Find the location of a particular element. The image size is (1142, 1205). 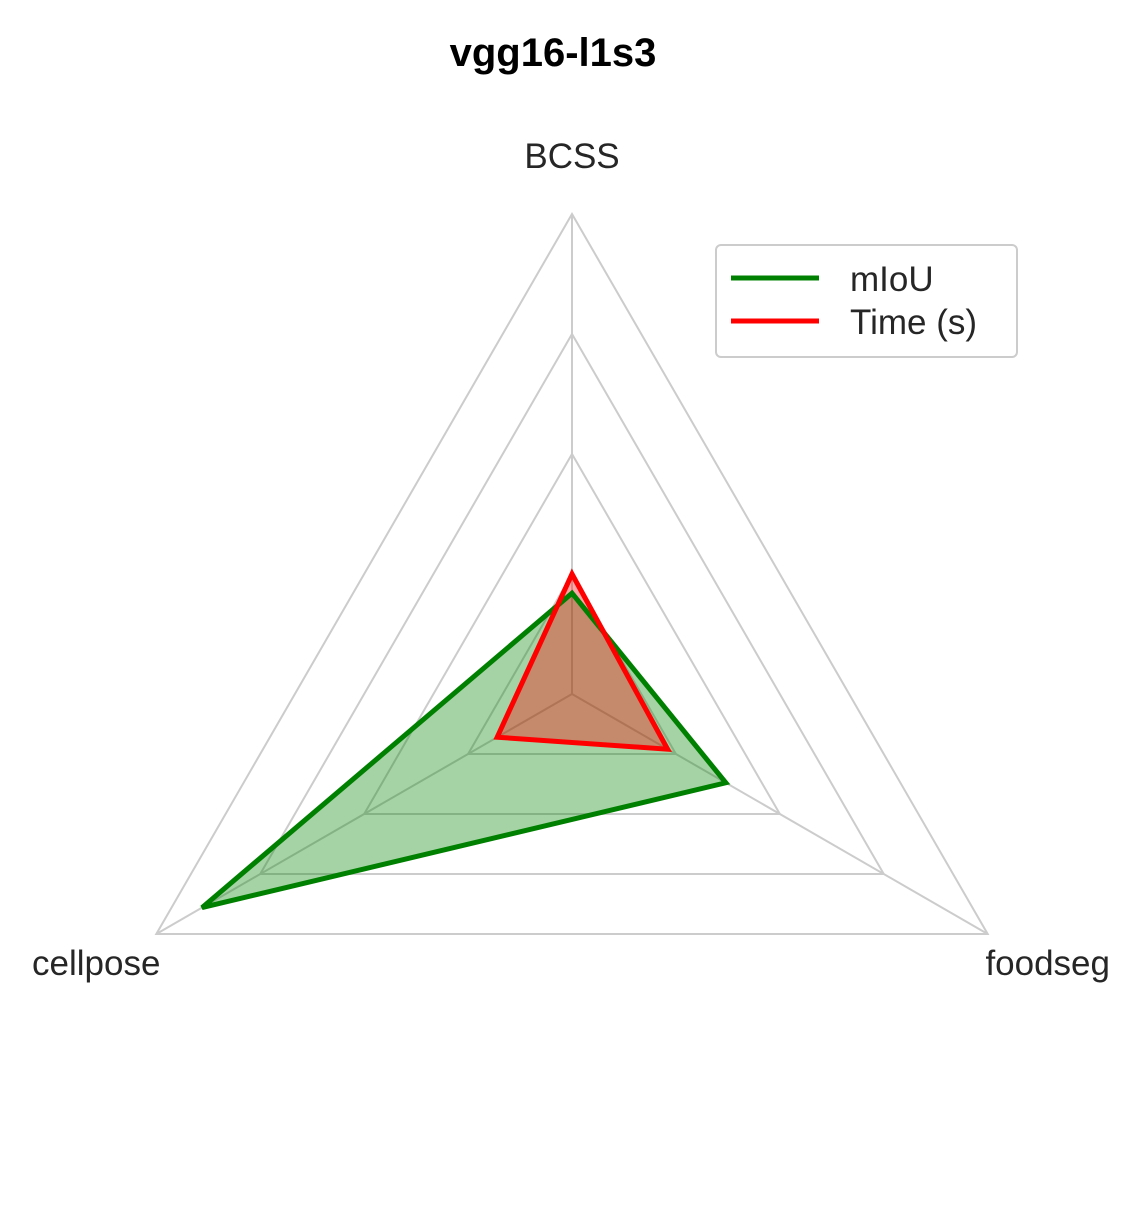

series-line-miou is located at coordinates (465, 750).